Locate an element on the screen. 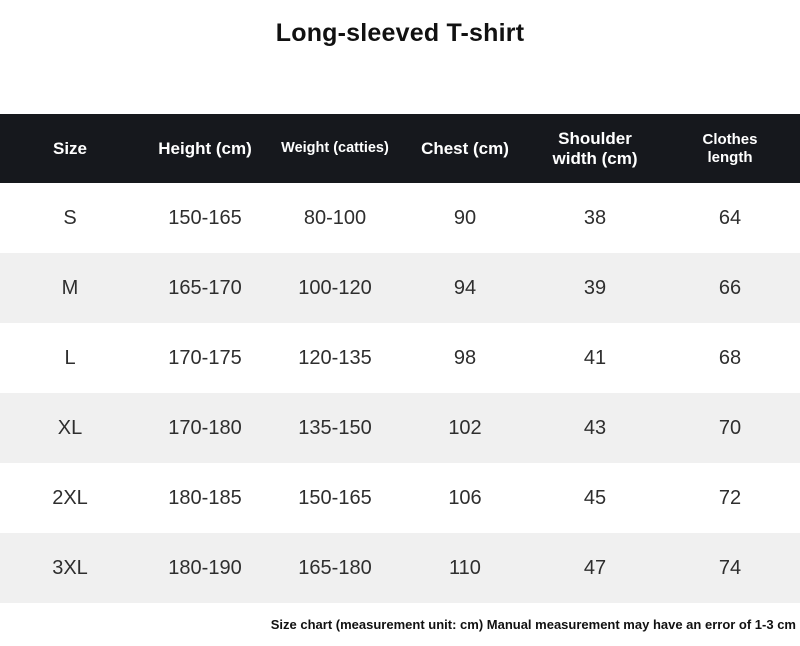  value-cell: 135-150 is located at coordinates (335, 427).